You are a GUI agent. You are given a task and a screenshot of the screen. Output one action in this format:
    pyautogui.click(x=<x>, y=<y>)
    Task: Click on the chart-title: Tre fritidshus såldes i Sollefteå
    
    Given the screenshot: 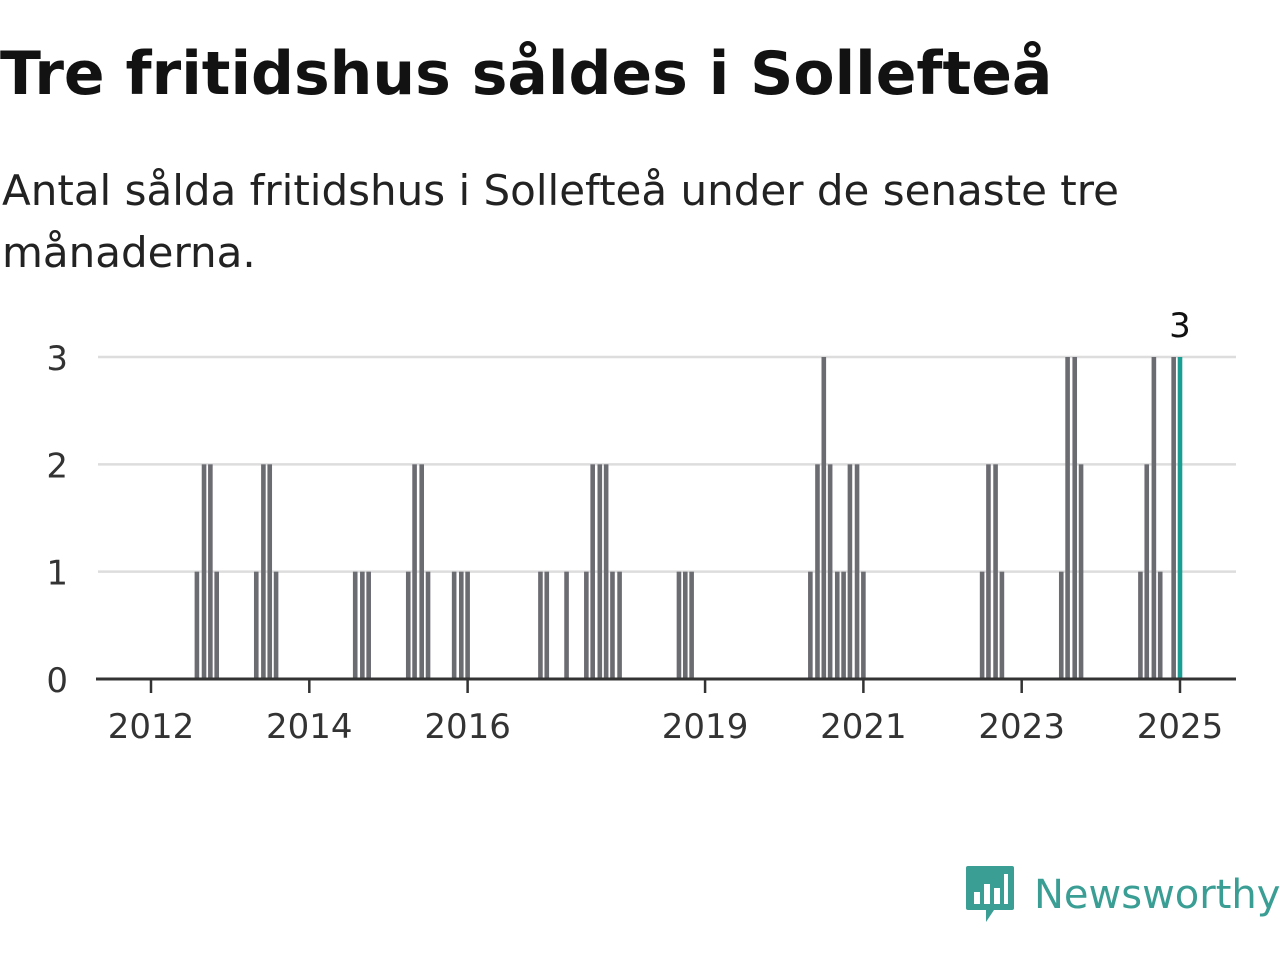 What is the action you would take?
    pyautogui.click(x=526, y=74)
    